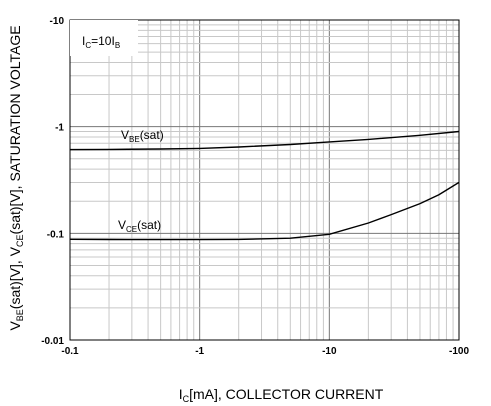 The width and height of the screenshot is (491, 406). What do you see at coordinates (131, 229) in the screenshot?
I see `series-label-vce-sub: CE` at bounding box center [131, 229].